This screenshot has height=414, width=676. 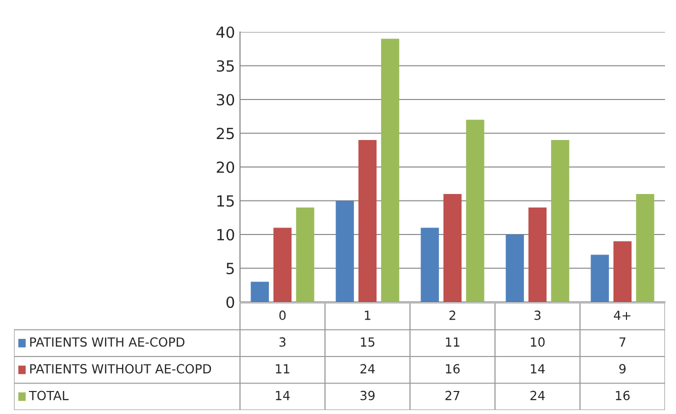 I want to click on legend-label: TOTAL, so click(x=48, y=395).